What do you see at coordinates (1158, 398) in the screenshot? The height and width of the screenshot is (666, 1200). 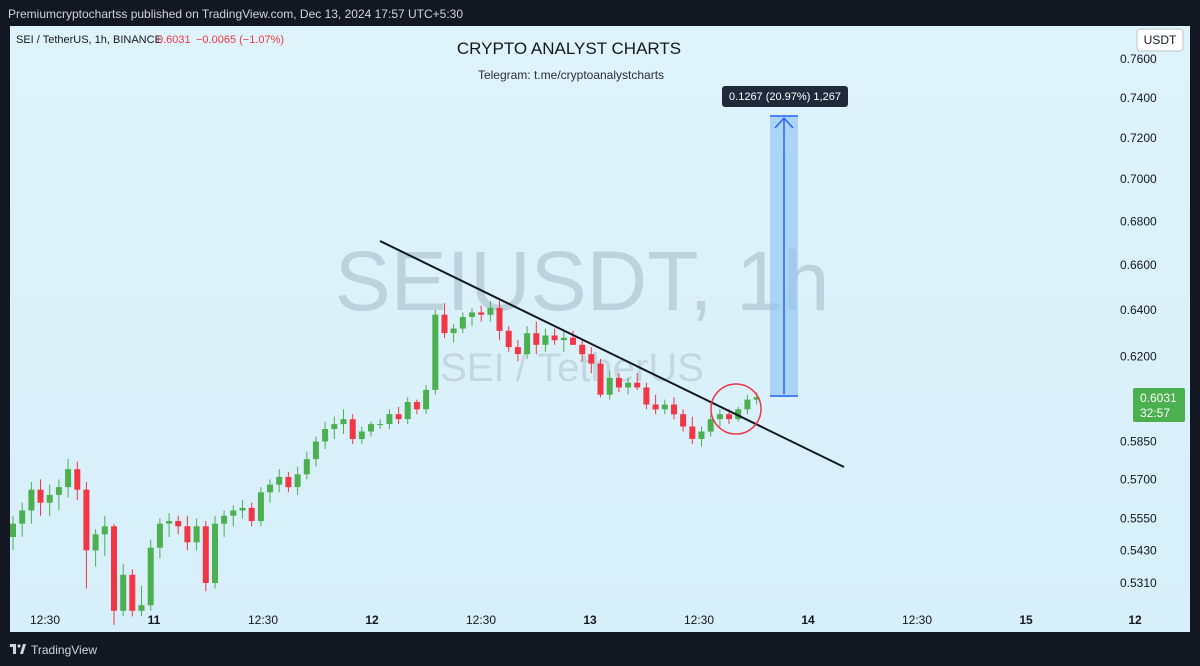 I see `price-badge-price: 0.6031` at bounding box center [1158, 398].